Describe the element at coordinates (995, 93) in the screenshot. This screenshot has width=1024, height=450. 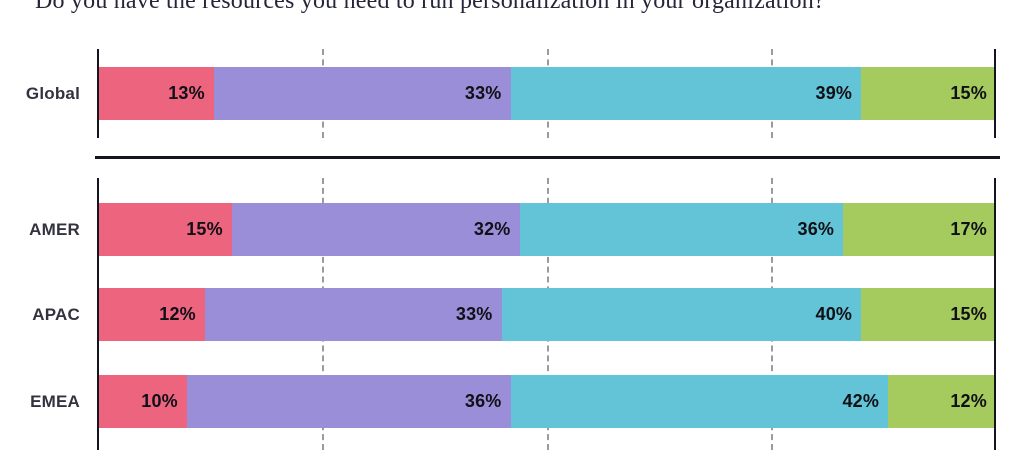
I see `global-axis-right` at that location.